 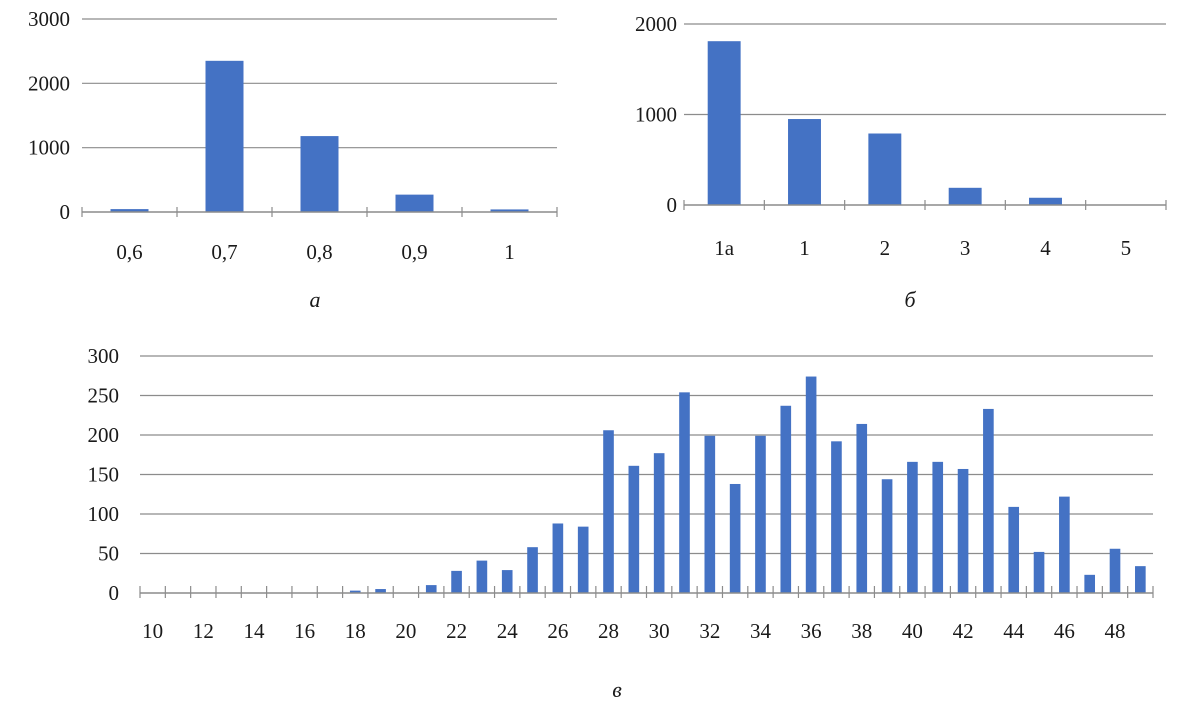 I want to click on chart-c-y-tick-label: 300, so click(x=104, y=356).